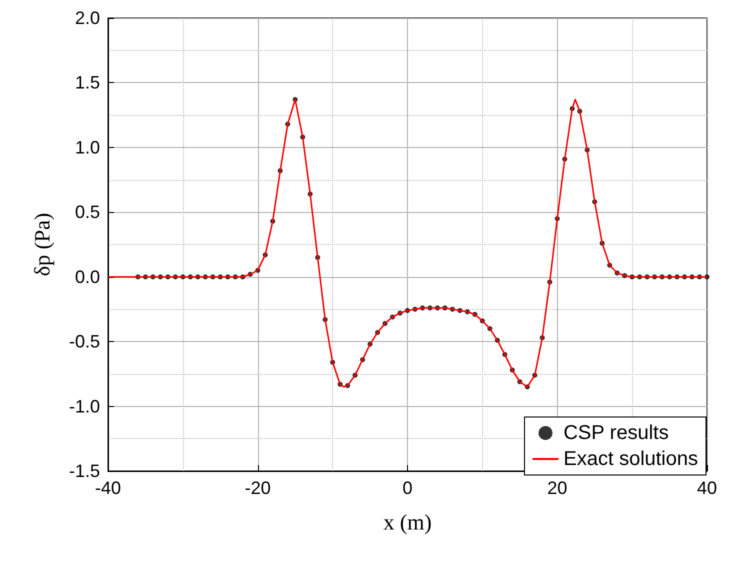 The width and height of the screenshot is (732, 561). Describe the element at coordinates (630, 459) in the screenshot. I see `legend-label: Exact solutions` at that location.